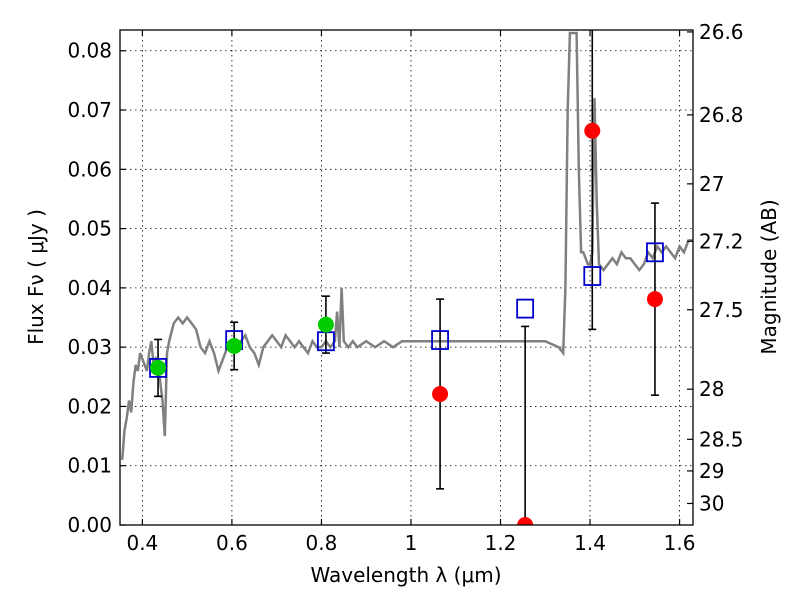  I want to click on right-tick-label: 26.6, so click(721, 32).